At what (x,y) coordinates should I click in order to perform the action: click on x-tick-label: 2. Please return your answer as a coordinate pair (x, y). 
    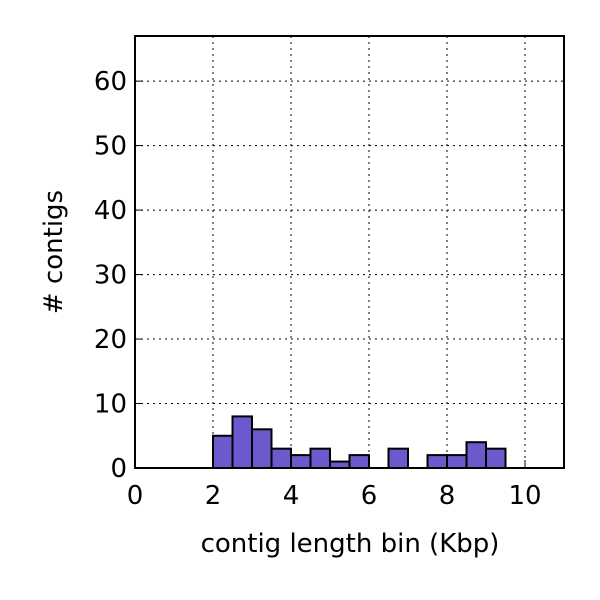
    Looking at the image, I should click on (213, 496).